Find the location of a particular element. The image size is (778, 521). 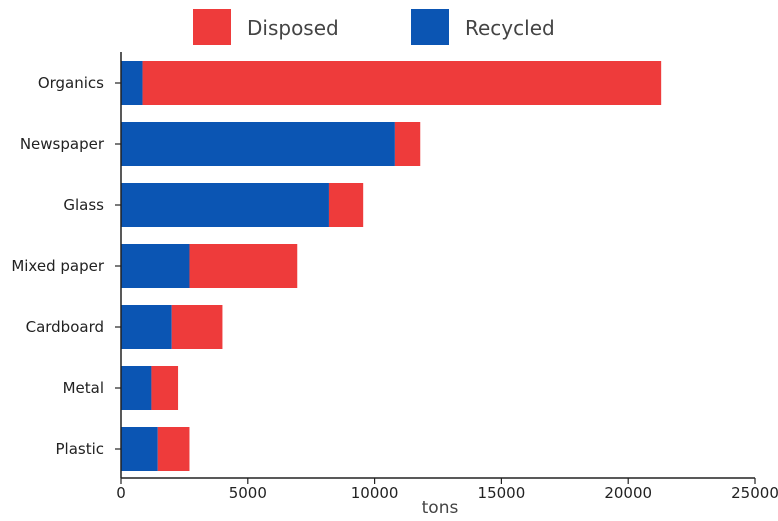

bar-disposed-glass is located at coordinates (346, 205).